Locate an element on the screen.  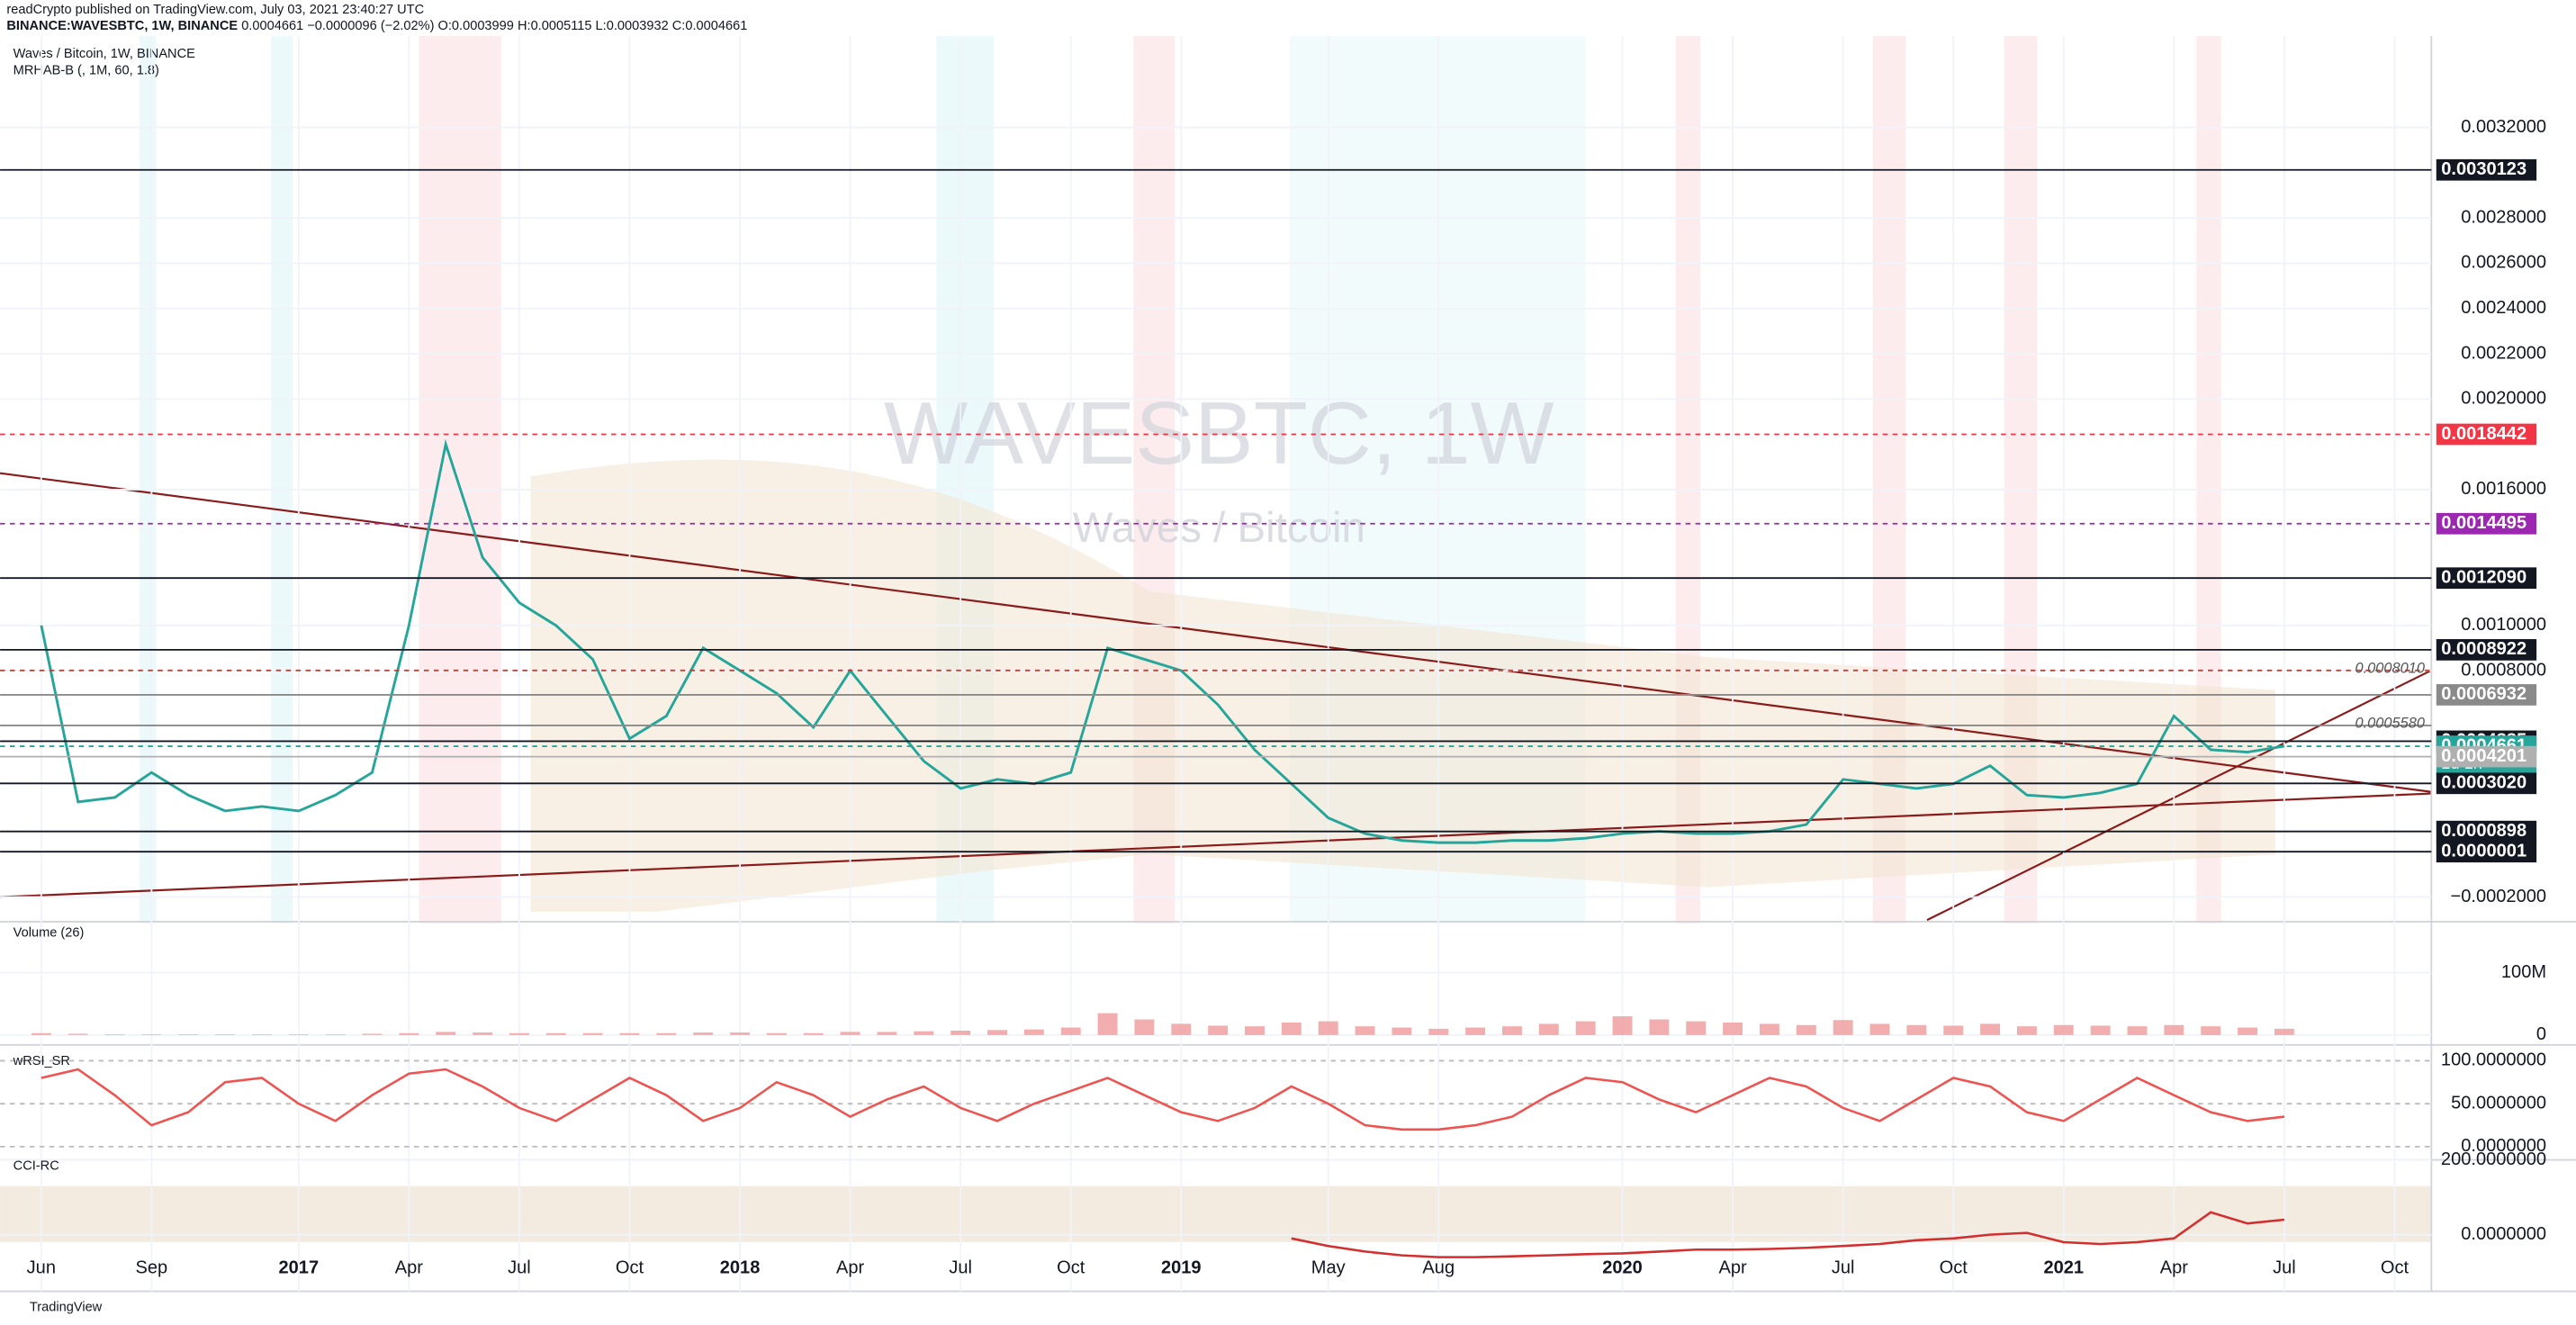
price-label: 0.0012090 is located at coordinates (2483, 578).